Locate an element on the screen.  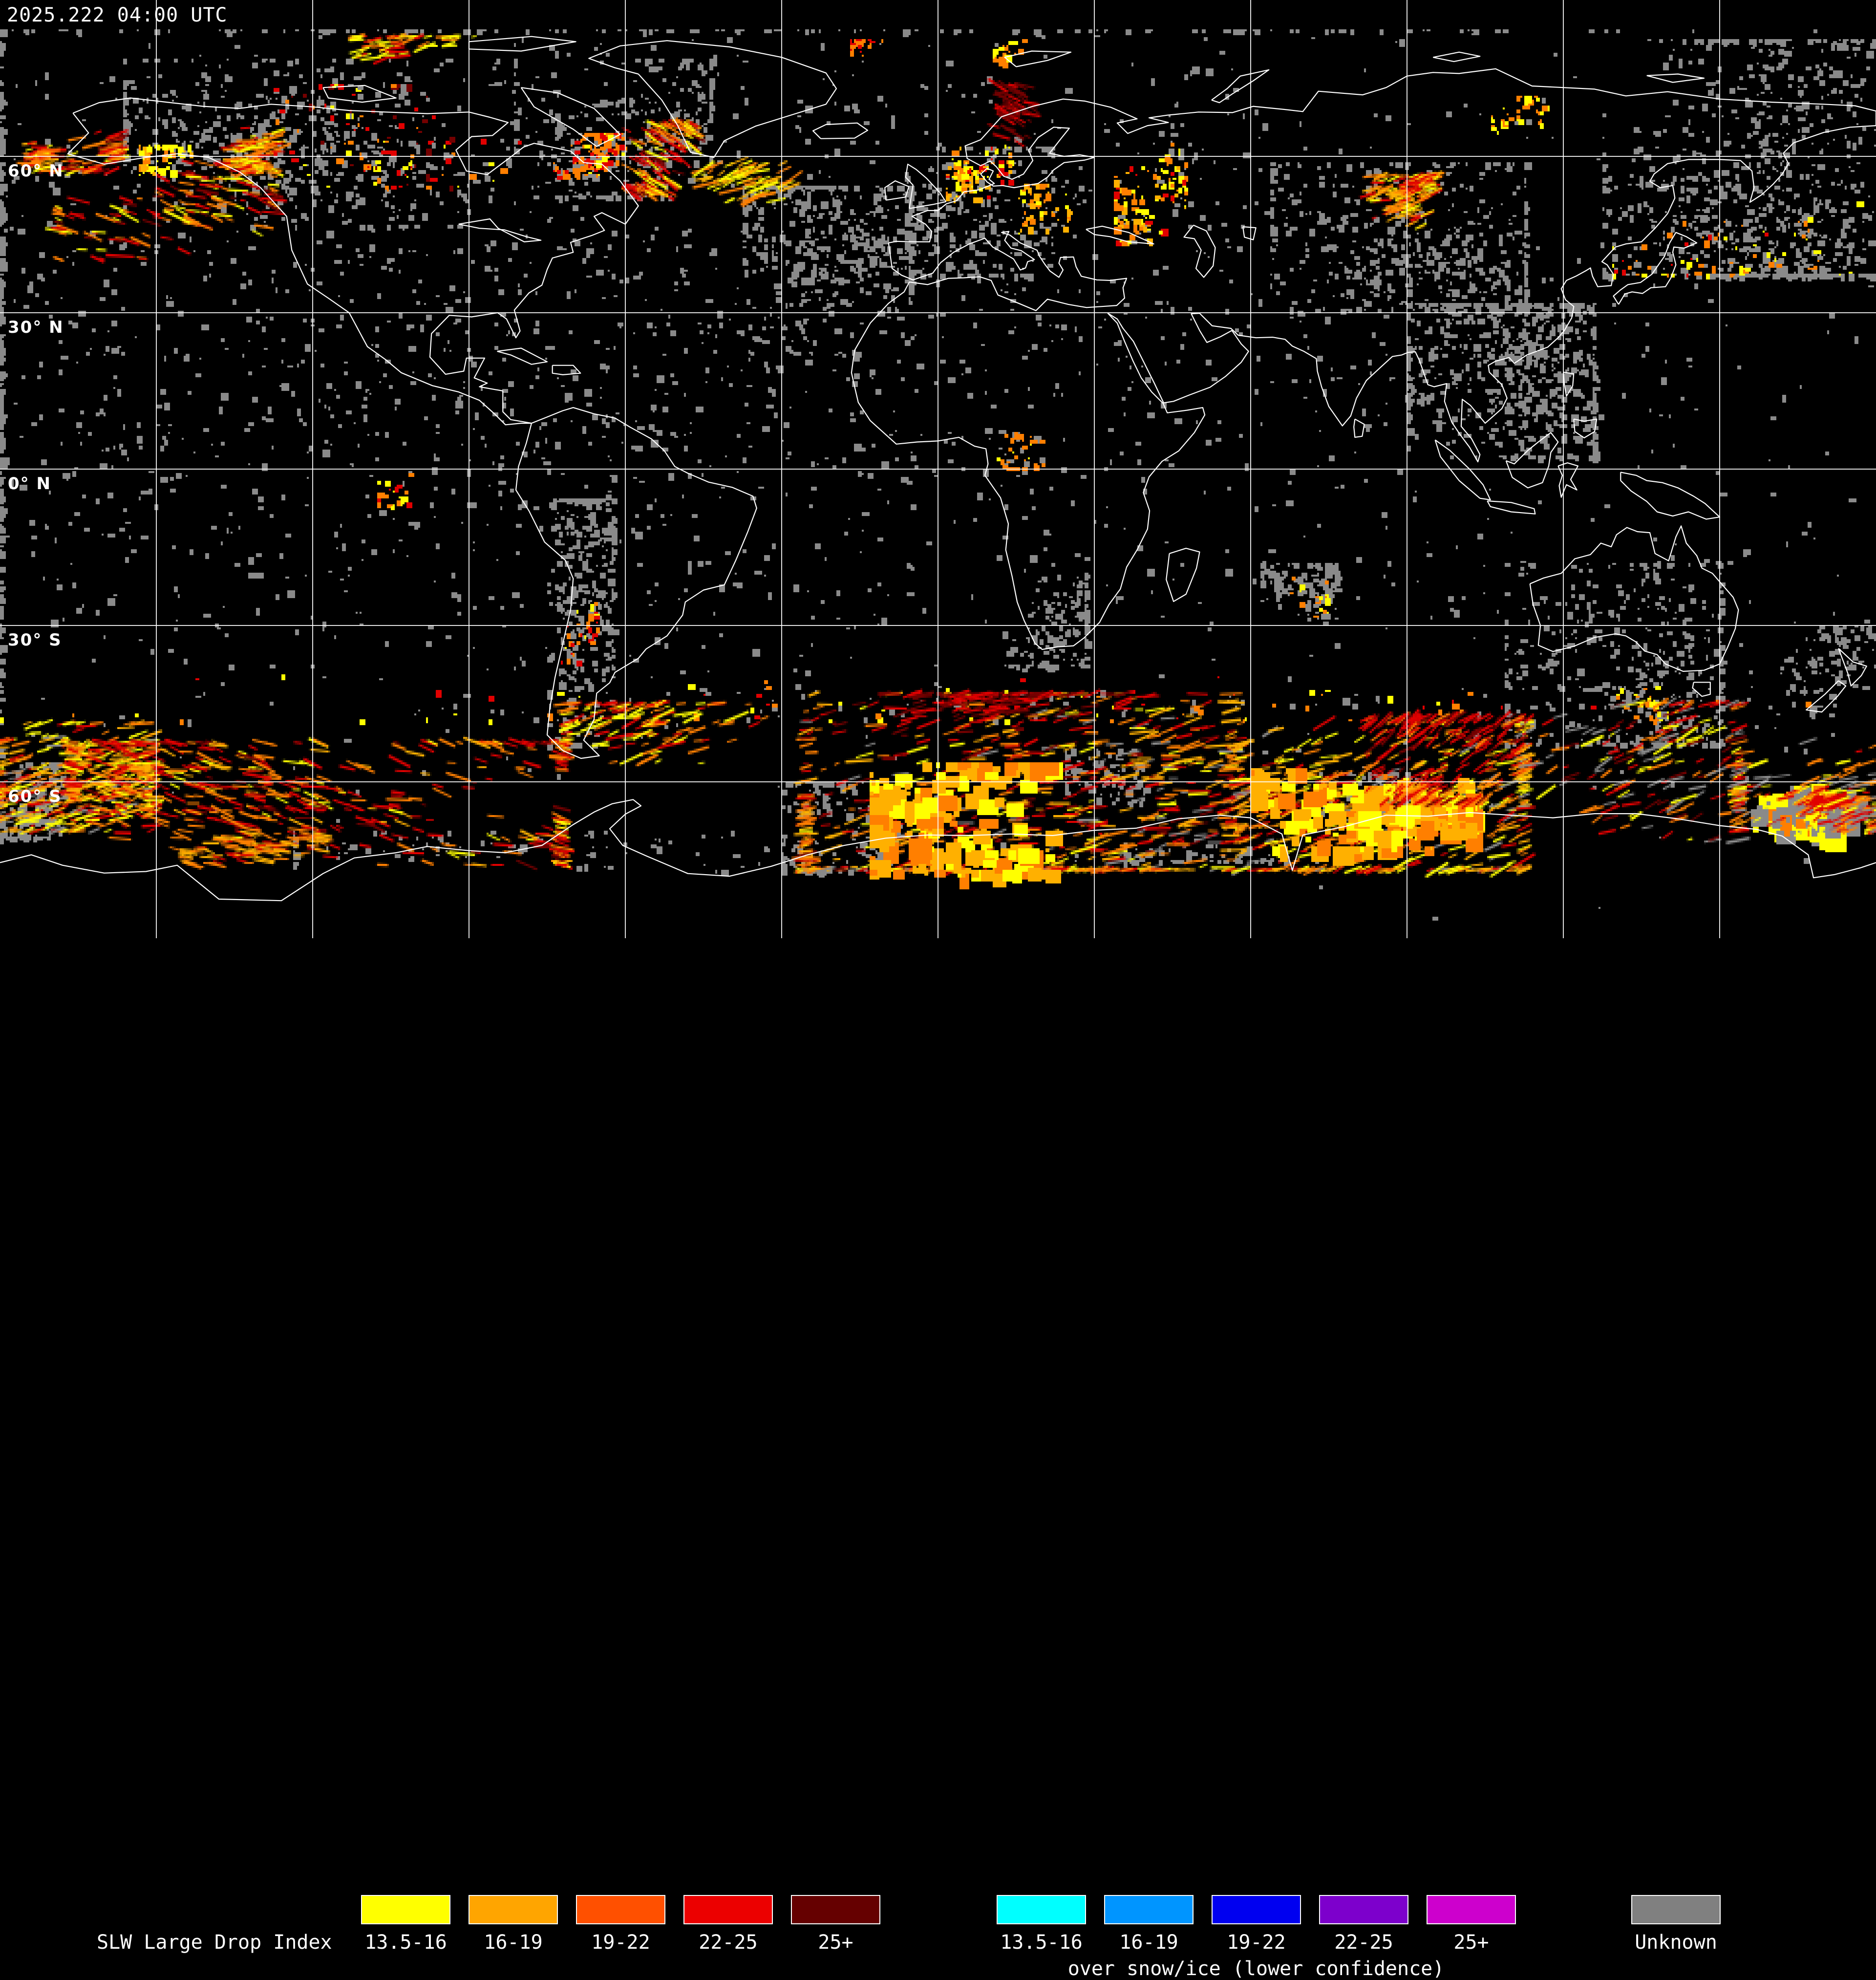
timestamp: 2025.222 04:00 UTC is located at coordinates (117, 15).